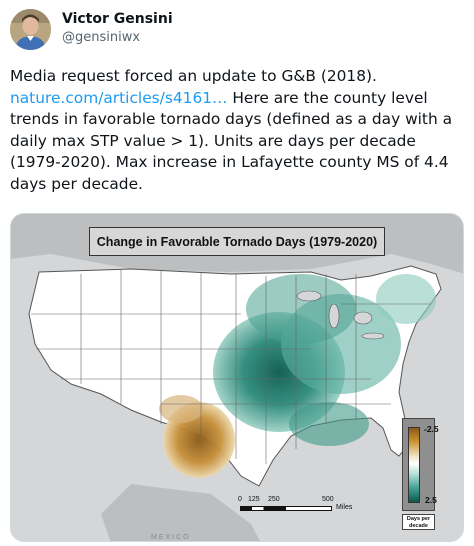 The image size is (474, 546). Describe the element at coordinates (237, 31) in the screenshot. I see `tweet-header: Victor Gensini @gensiniwx` at that location.